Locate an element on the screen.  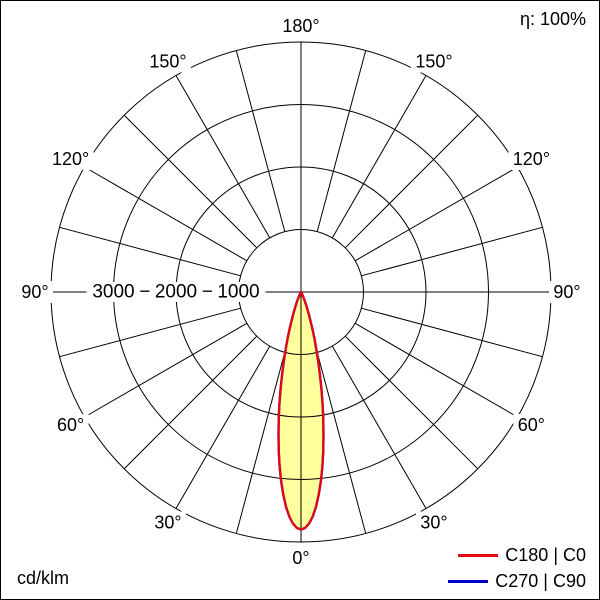
legend-label-c0: C180 | C0 is located at coordinates (545, 555).